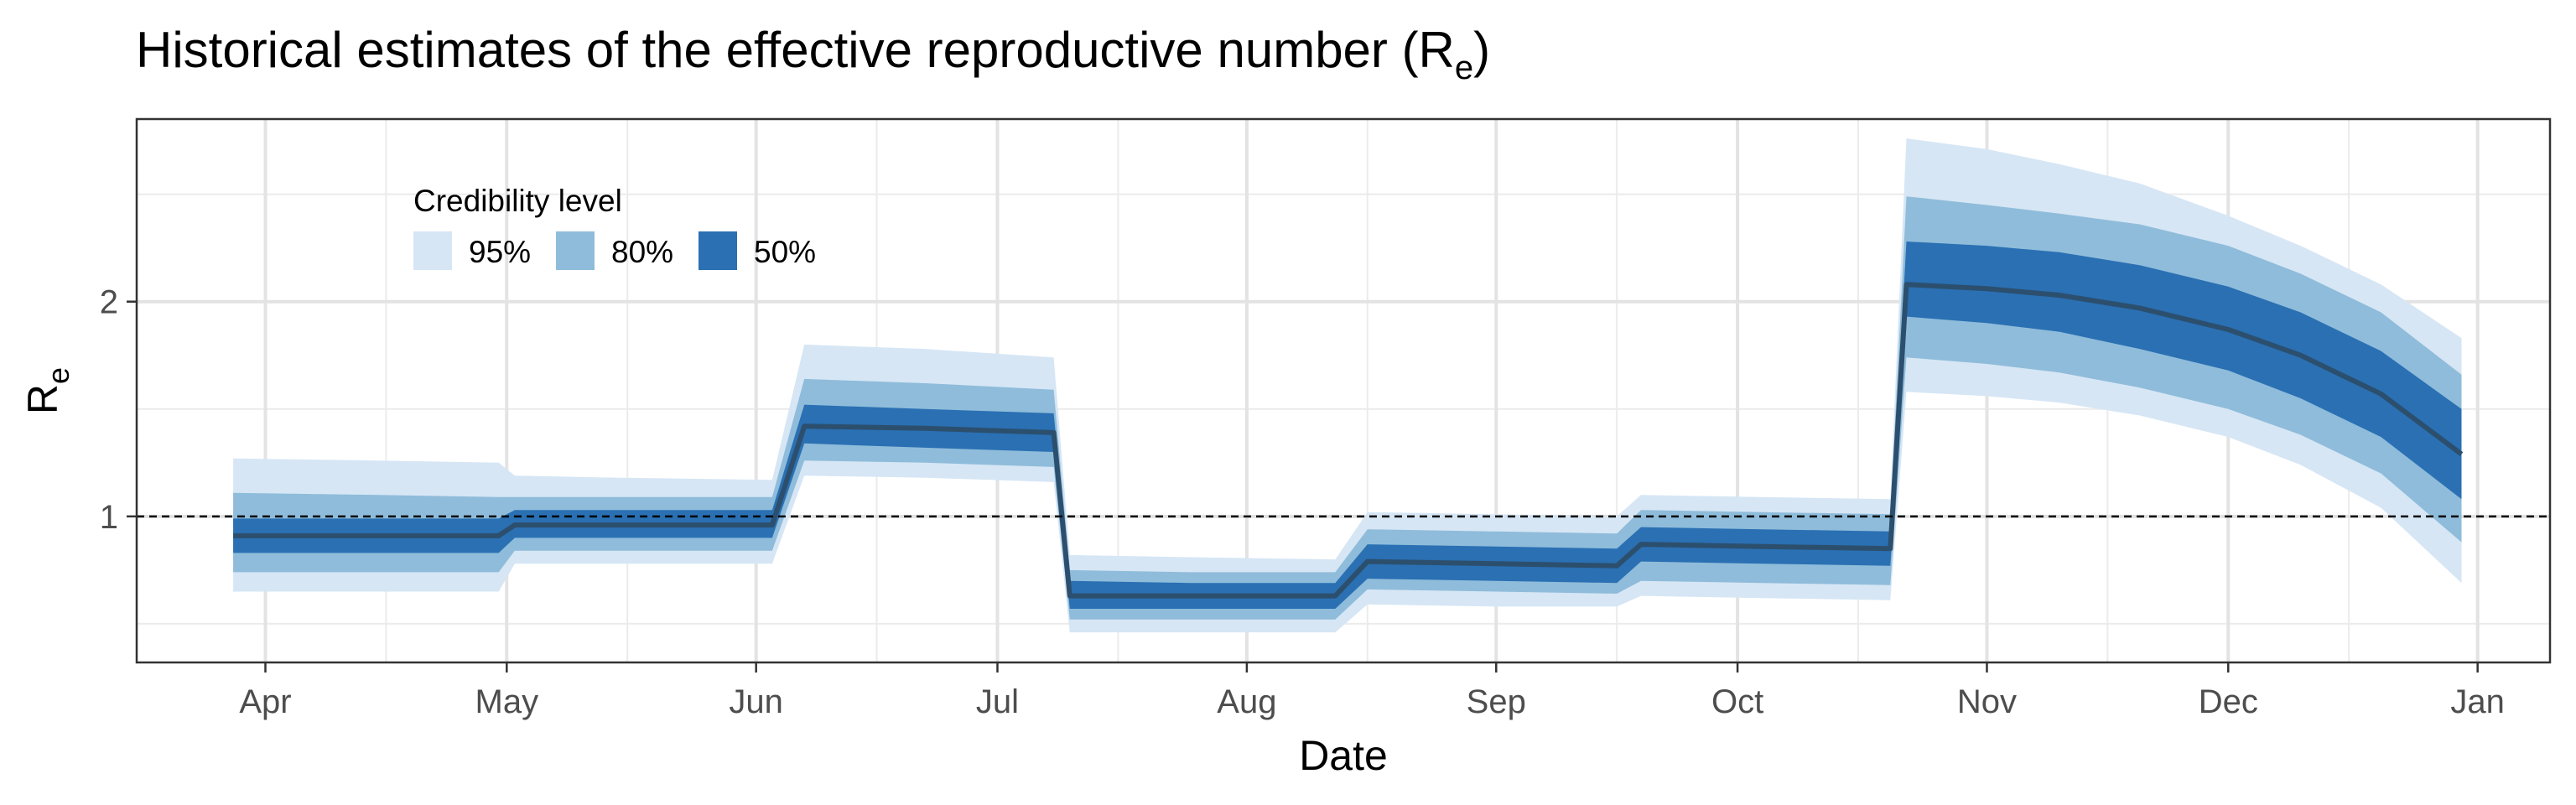 This screenshot has height=805, width=2576. What do you see at coordinates (265, 701) in the screenshot?
I see `x-tick-label: Apr` at bounding box center [265, 701].